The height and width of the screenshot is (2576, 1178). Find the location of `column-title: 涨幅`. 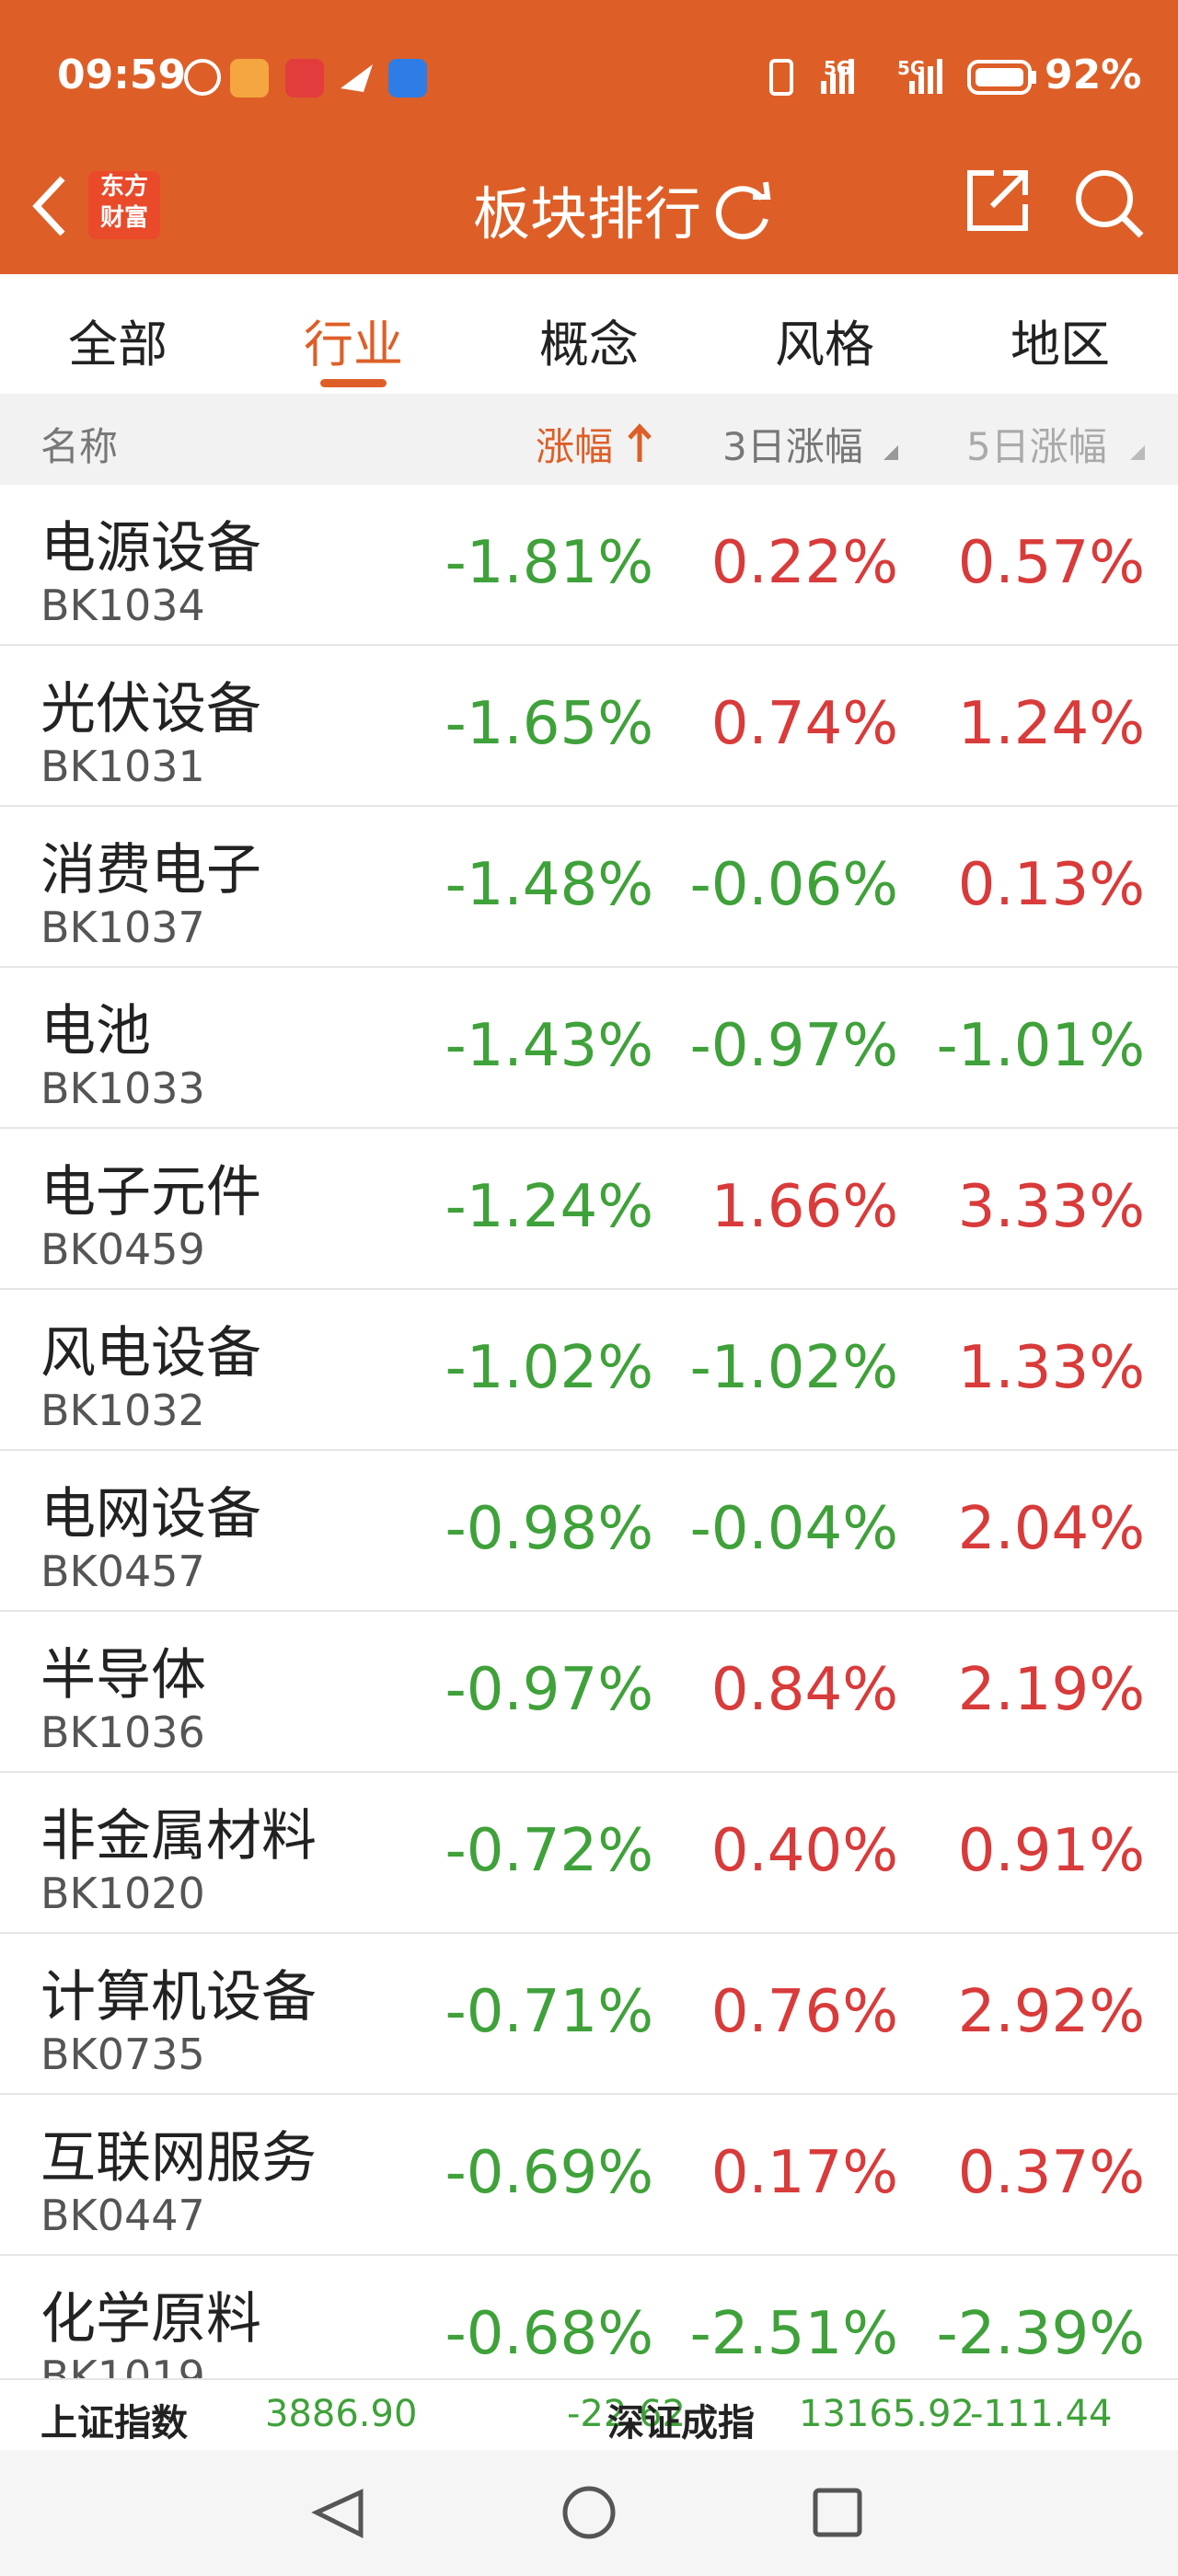

column-title: 涨幅 is located at coordinates (575, 446).